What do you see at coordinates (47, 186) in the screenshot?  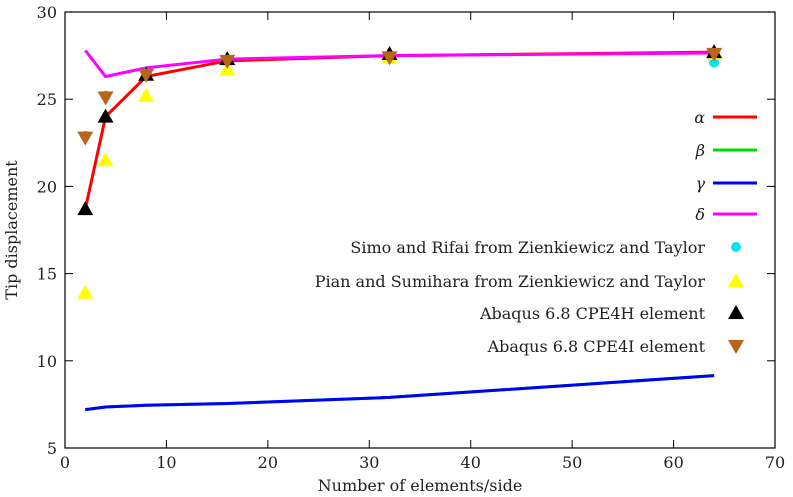 I see `y-tick-label: 20` at bounding box center [47, 186].